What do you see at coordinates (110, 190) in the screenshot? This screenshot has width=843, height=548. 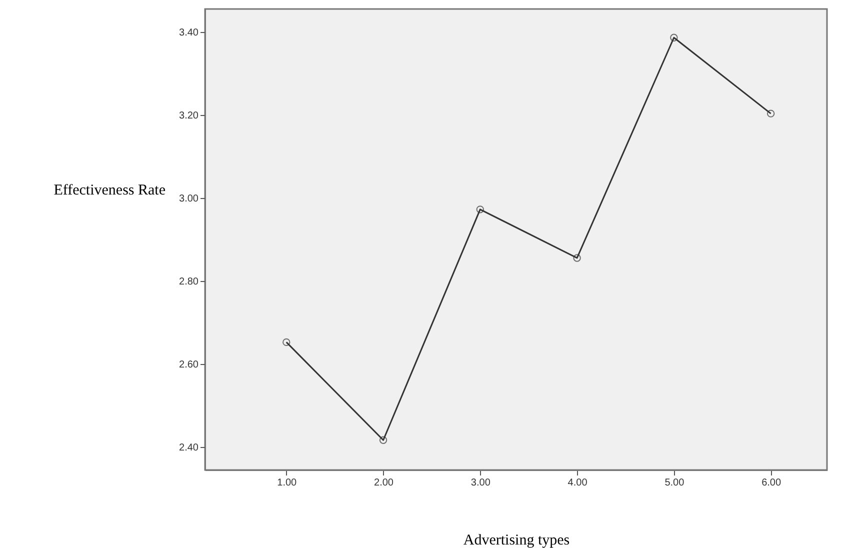 I see `y-axis-title: Effectiveness Rate` at bounding box center [110, 190].